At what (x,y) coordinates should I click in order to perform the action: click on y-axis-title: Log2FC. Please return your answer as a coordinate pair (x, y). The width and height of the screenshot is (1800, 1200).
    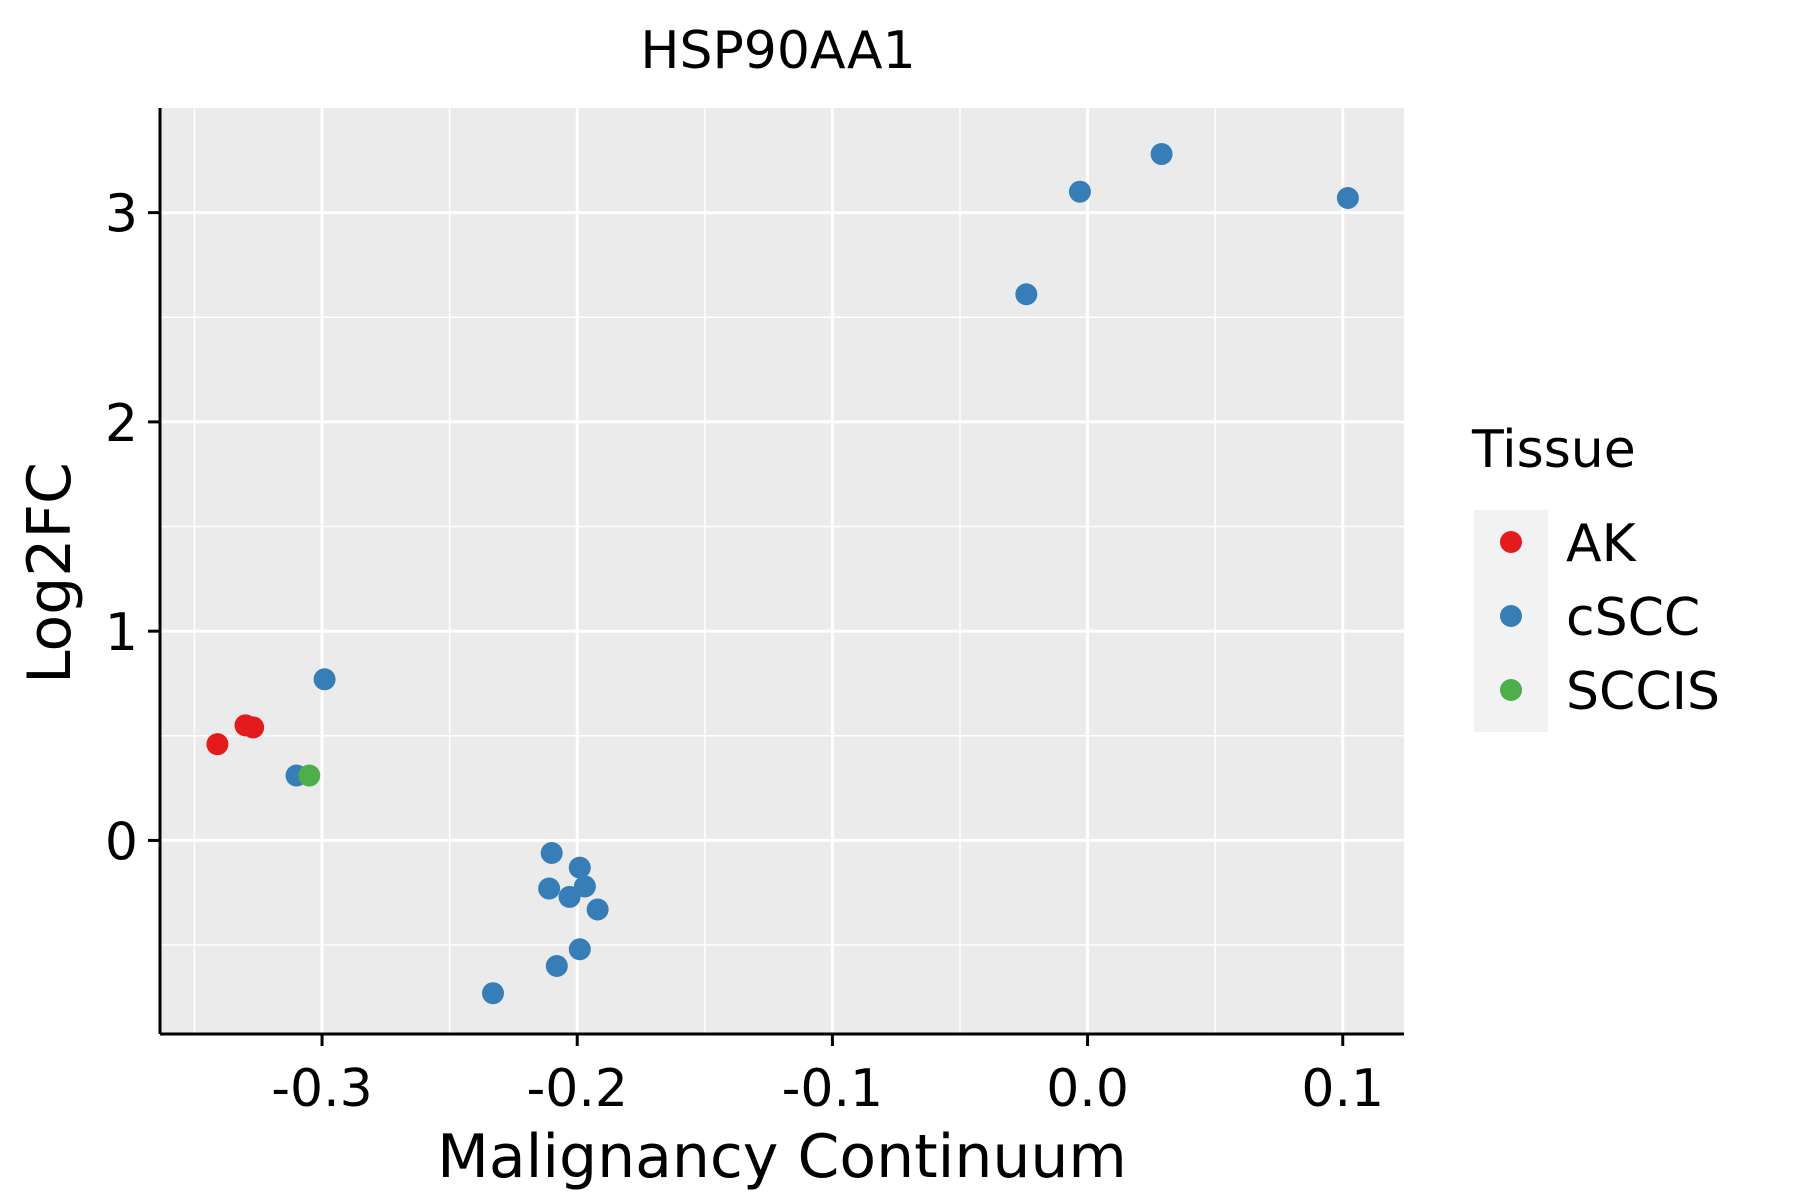
    Looking at the image, I should click on (50, 573).